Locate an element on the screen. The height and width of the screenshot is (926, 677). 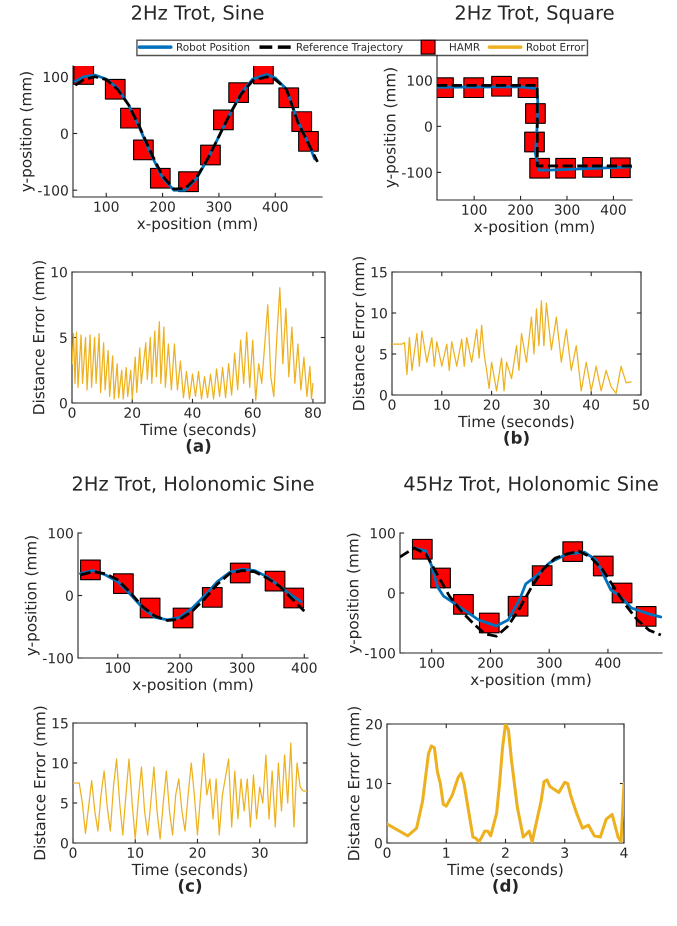
chart-title: 45Hz Trot, Holonomic Sine is located at coordinates (531, 484).